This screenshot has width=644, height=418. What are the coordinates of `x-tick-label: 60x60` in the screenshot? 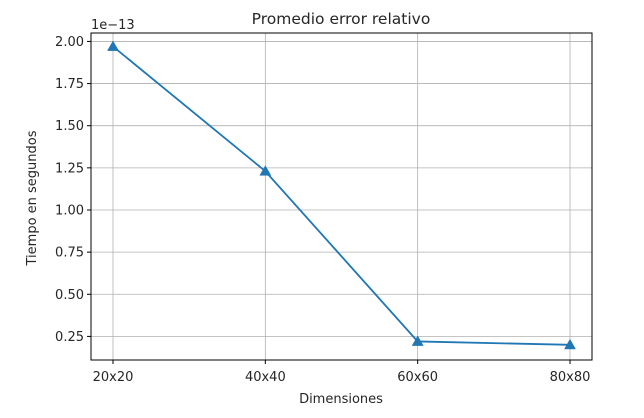 It's located at (417, 377).